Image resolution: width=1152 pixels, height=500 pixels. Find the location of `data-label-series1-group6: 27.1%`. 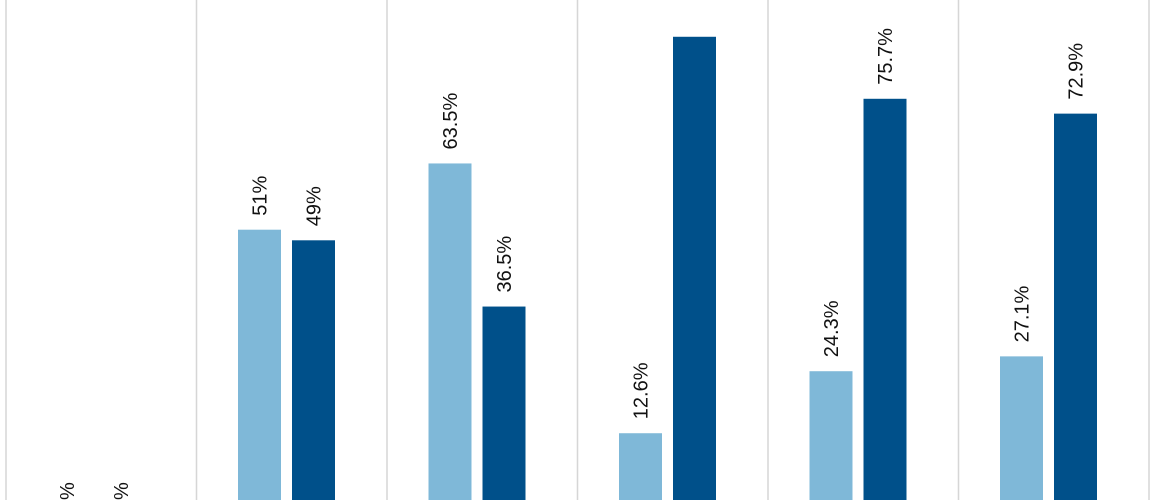

data-label-series1-group6: 27.1% is located at coordinates (1023, 313).